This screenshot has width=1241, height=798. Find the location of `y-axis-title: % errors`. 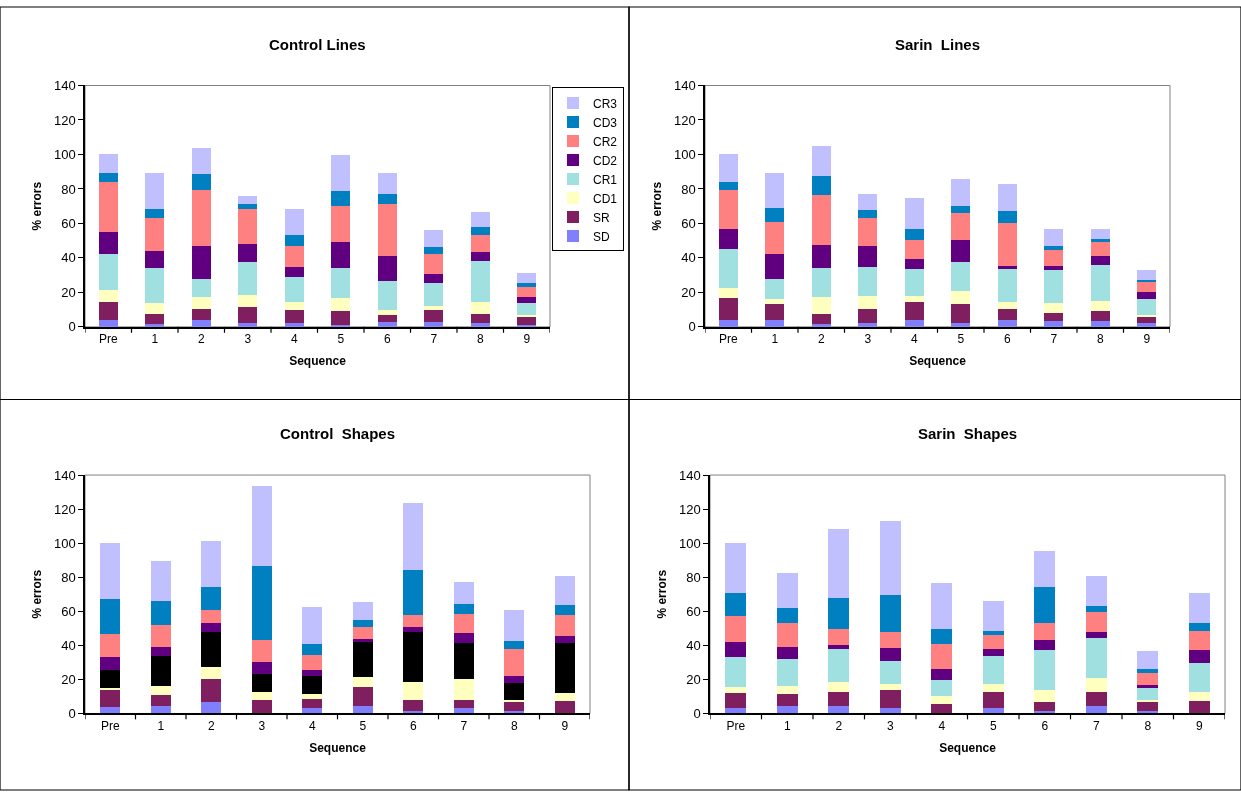

y-axis-title: % errors is located at coordinates (661, 594).